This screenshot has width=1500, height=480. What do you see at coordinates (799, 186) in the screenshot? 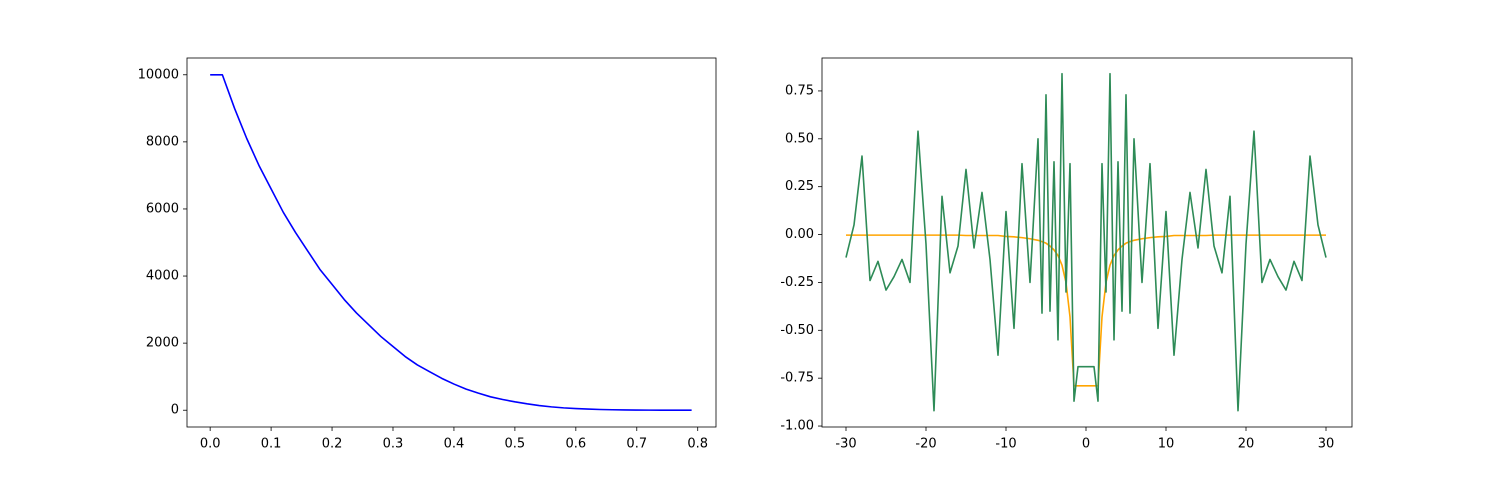
I see `y-tick-label: 0.25` at bounding box center [799, 186].